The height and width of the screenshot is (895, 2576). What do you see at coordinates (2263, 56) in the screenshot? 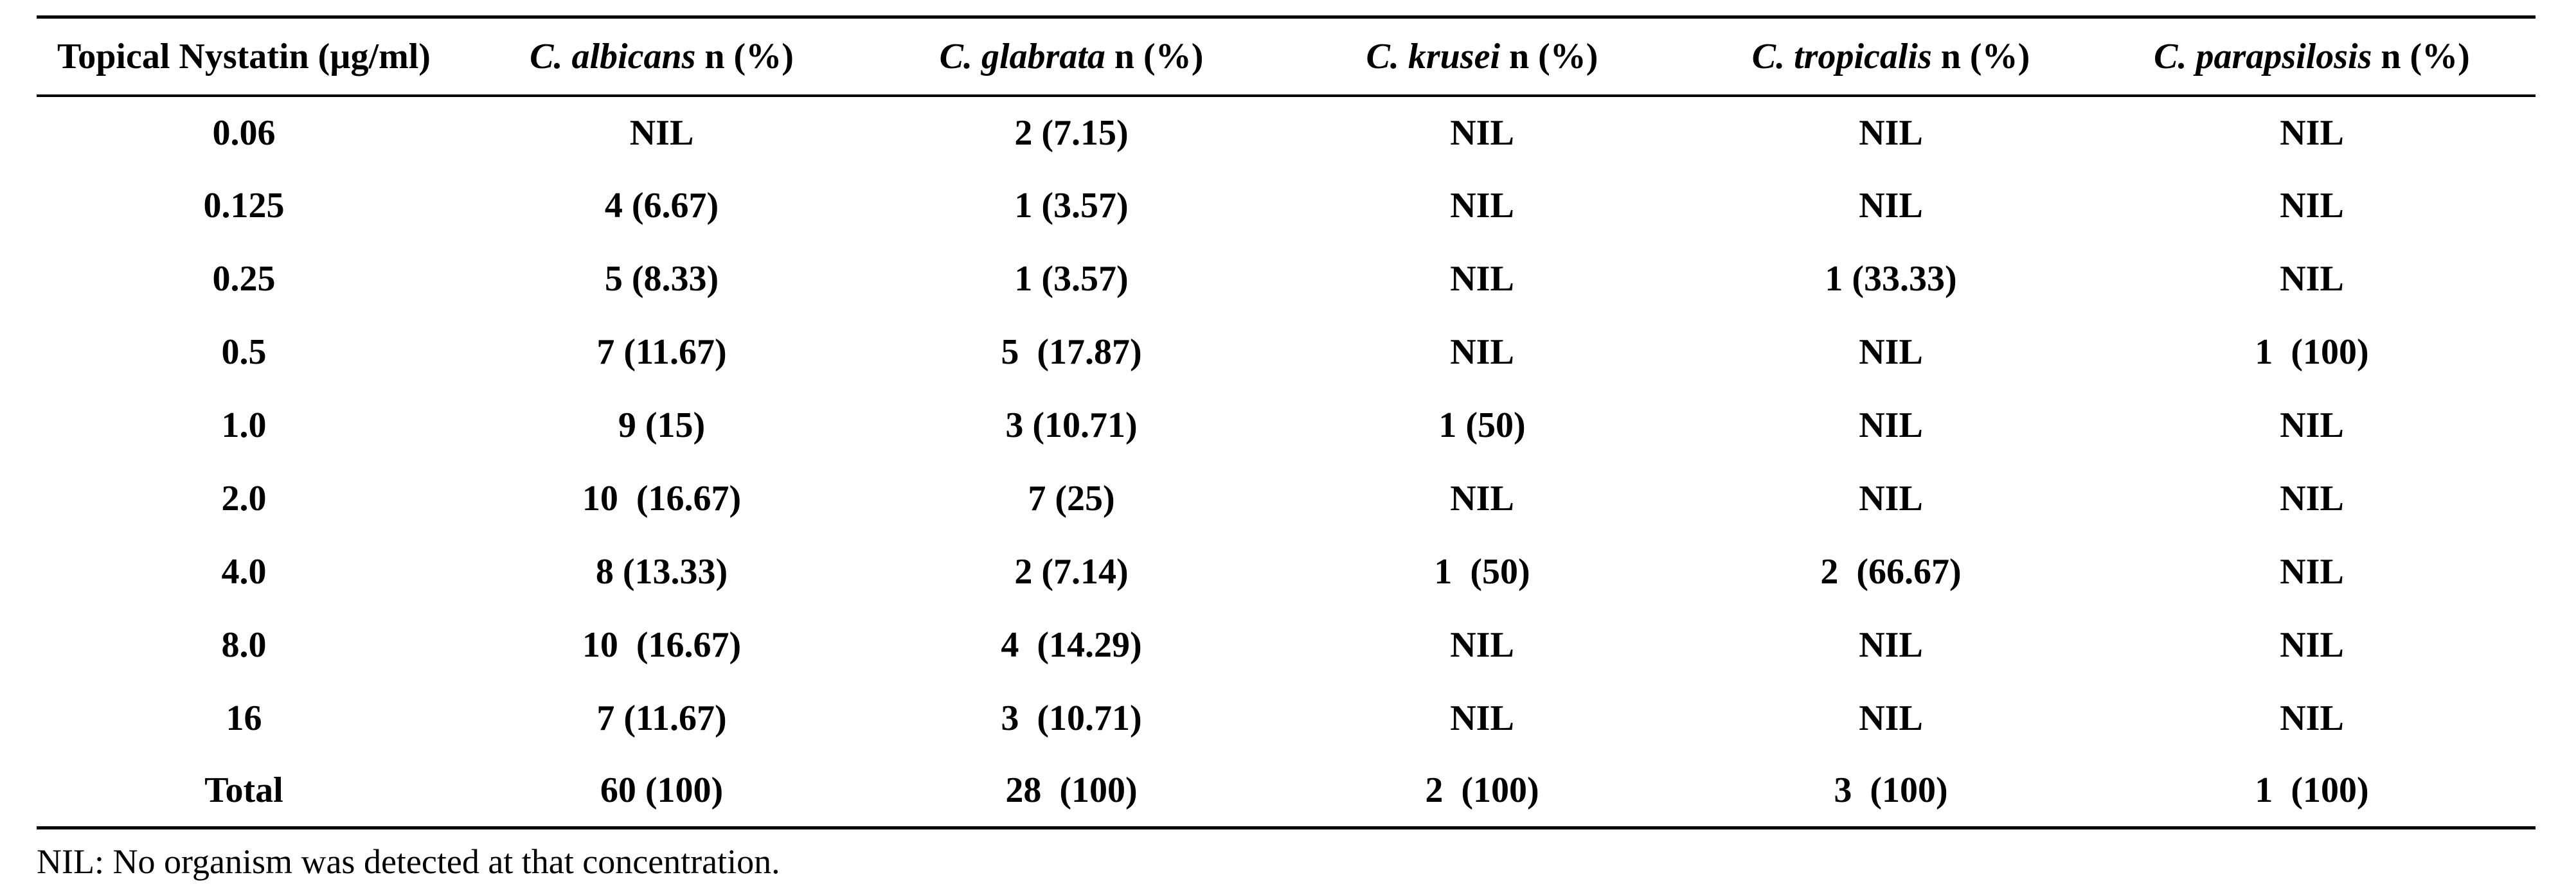
I see `species-name: C. parapsilosis` at bounding box center [2263, 56].